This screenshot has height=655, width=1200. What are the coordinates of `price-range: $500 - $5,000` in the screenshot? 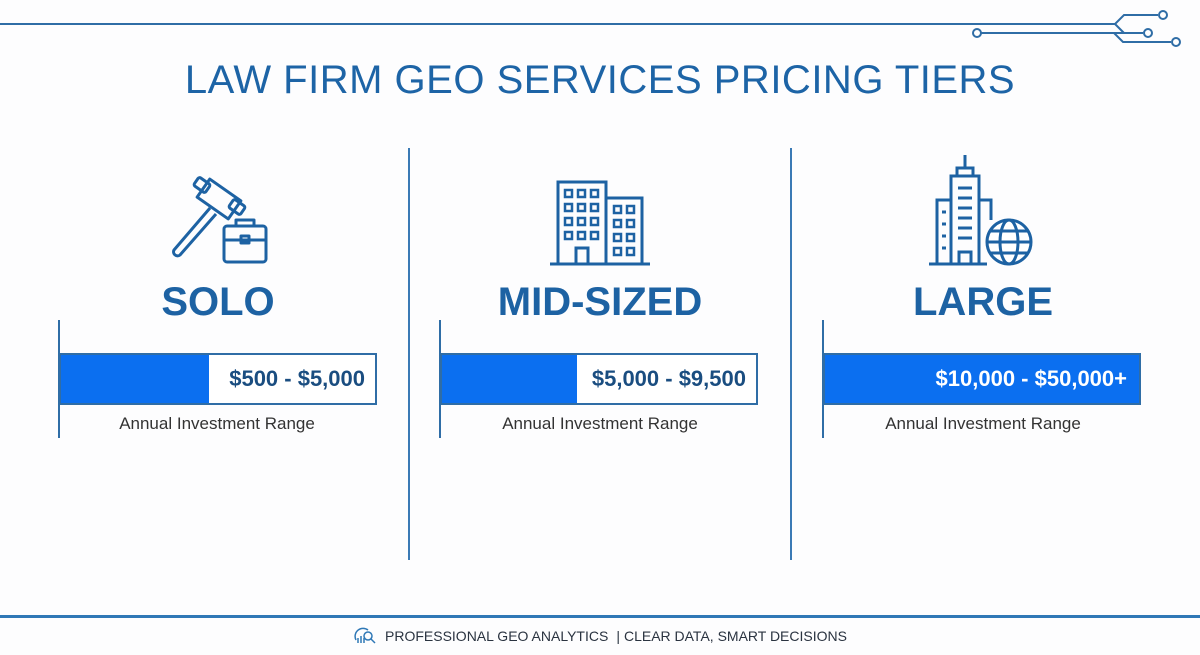 It's located at (297, 378).